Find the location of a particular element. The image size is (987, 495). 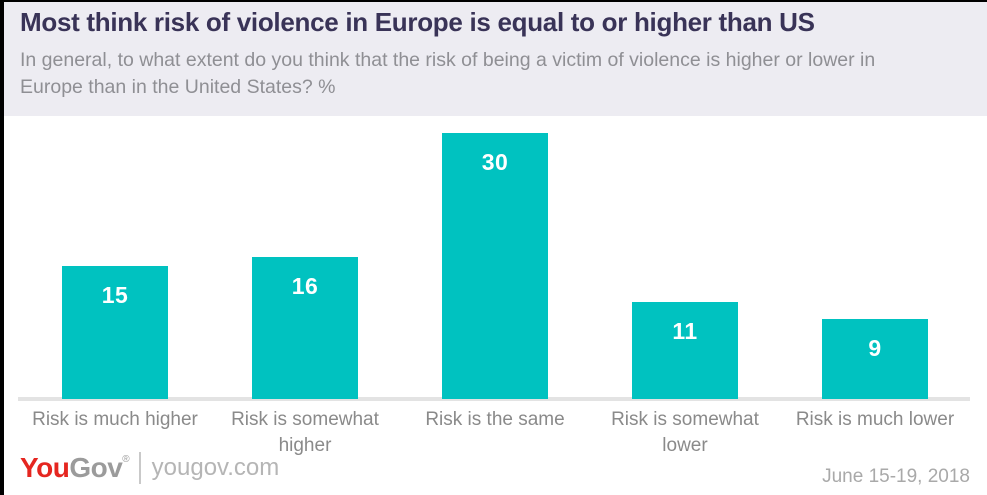

bar: 15 is located at coordinates (115, 332).